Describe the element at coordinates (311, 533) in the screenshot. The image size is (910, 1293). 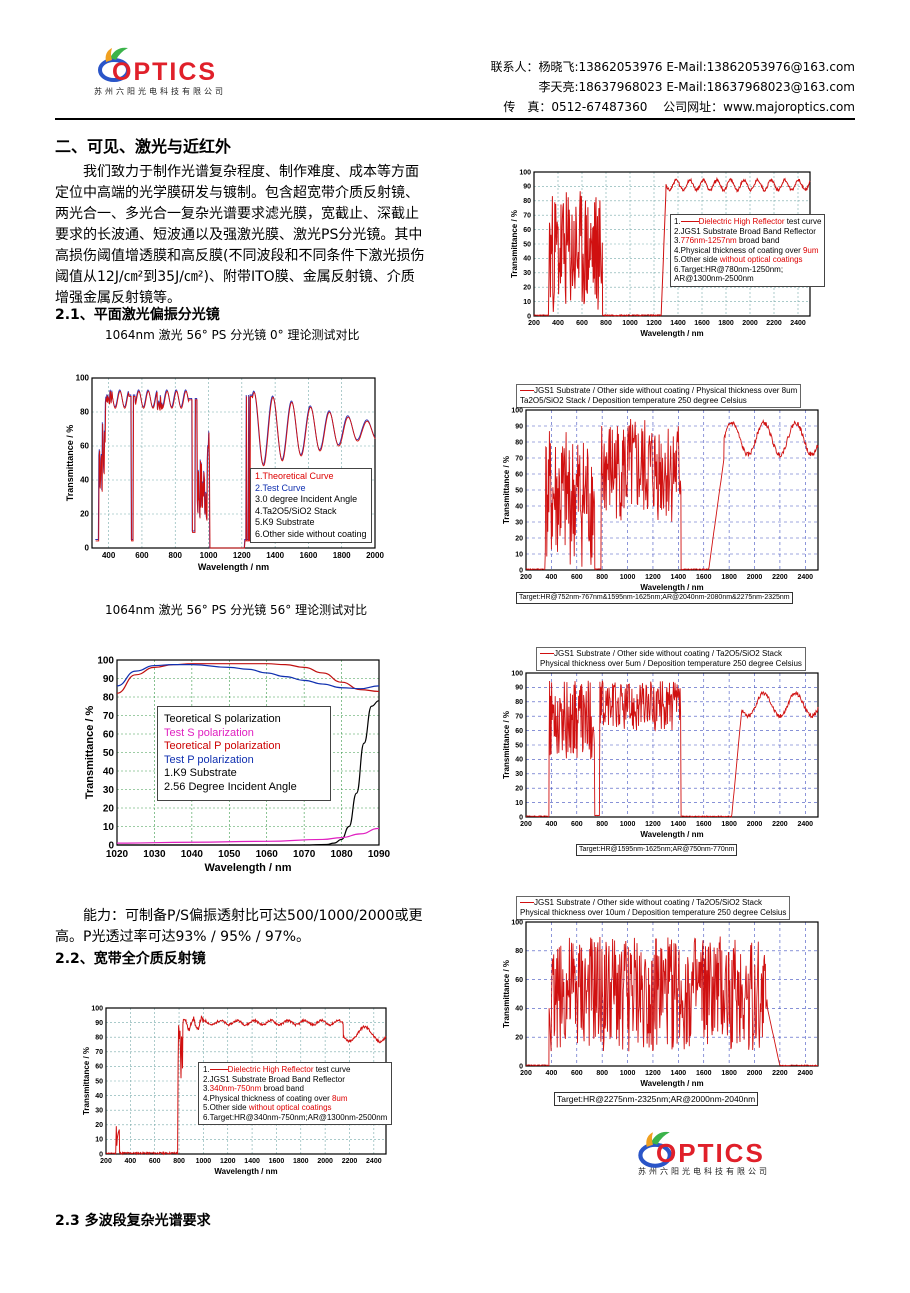
I see `legend-item: 6.Other side without coating` at that location.